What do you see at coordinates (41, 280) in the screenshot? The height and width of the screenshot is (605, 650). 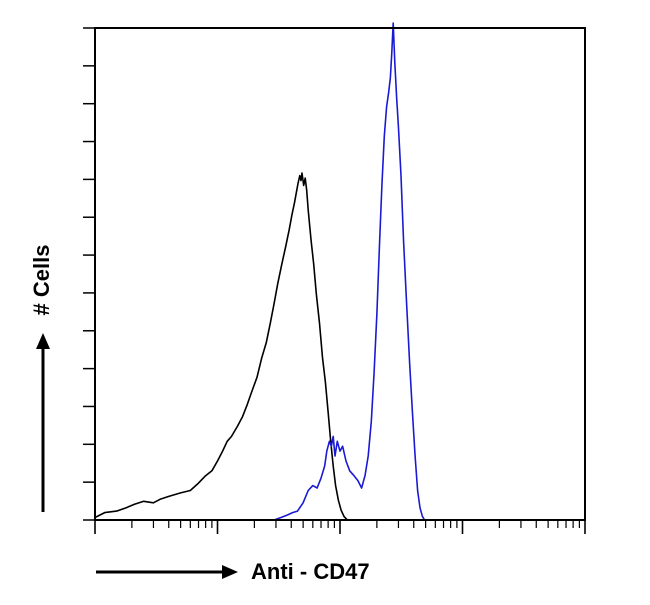 I see `y-axis-title: # Cells` at bounding box center [41, 280].